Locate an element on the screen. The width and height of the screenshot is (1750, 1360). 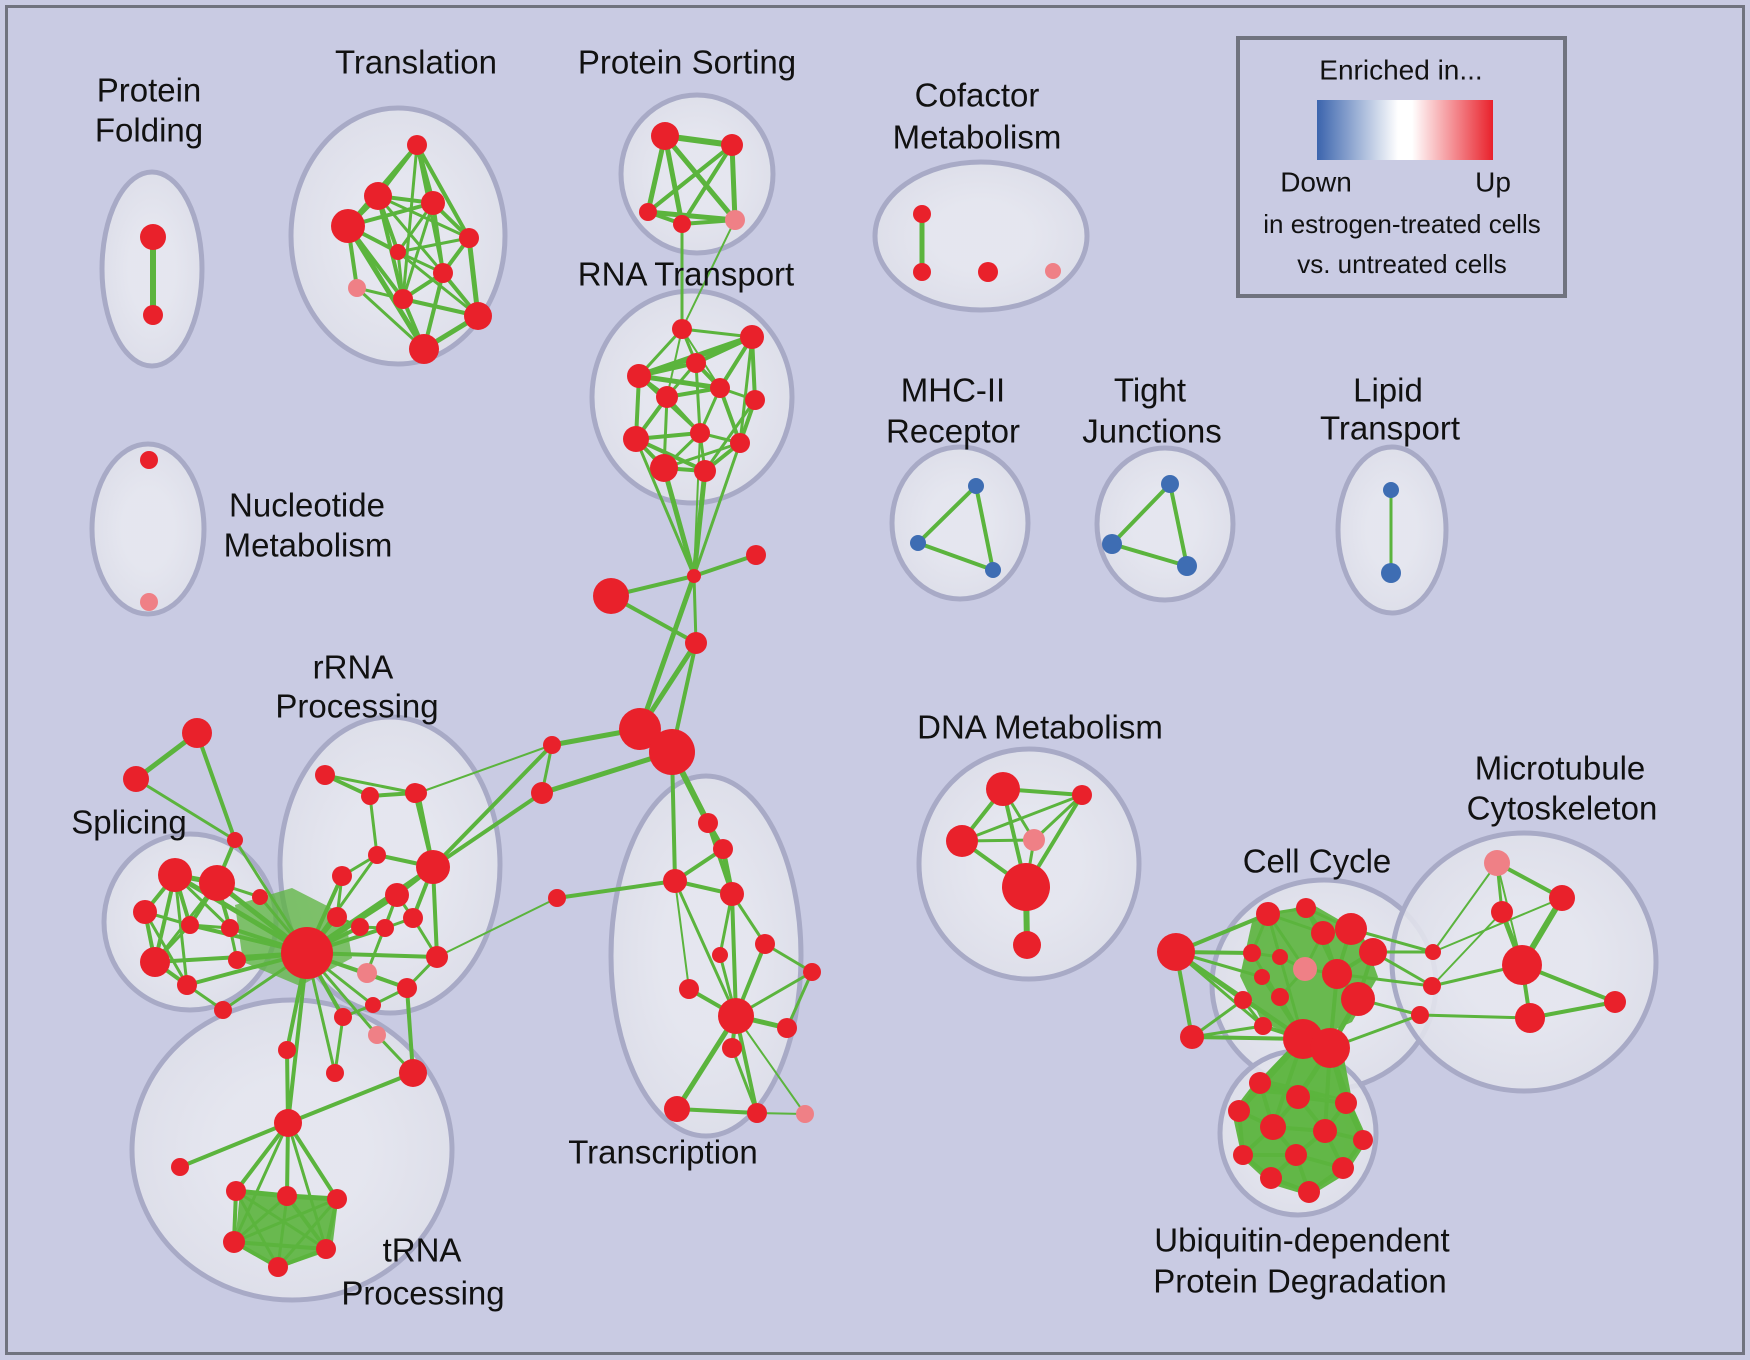
network-node-rt3 is located at coordinates (696, 363).